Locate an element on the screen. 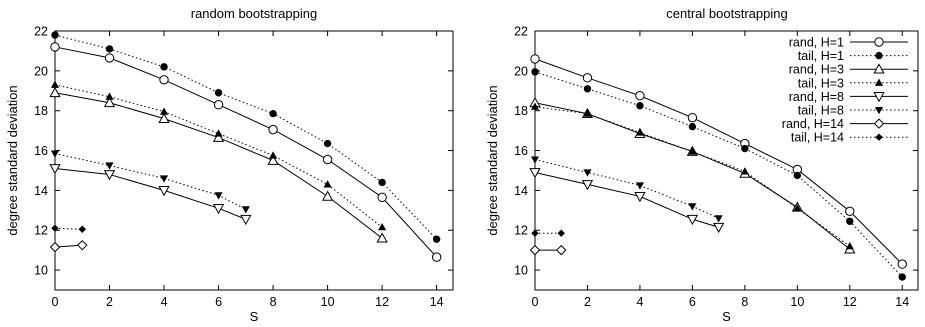  y-tick-label: 14 is located at coordinates (41, 191).